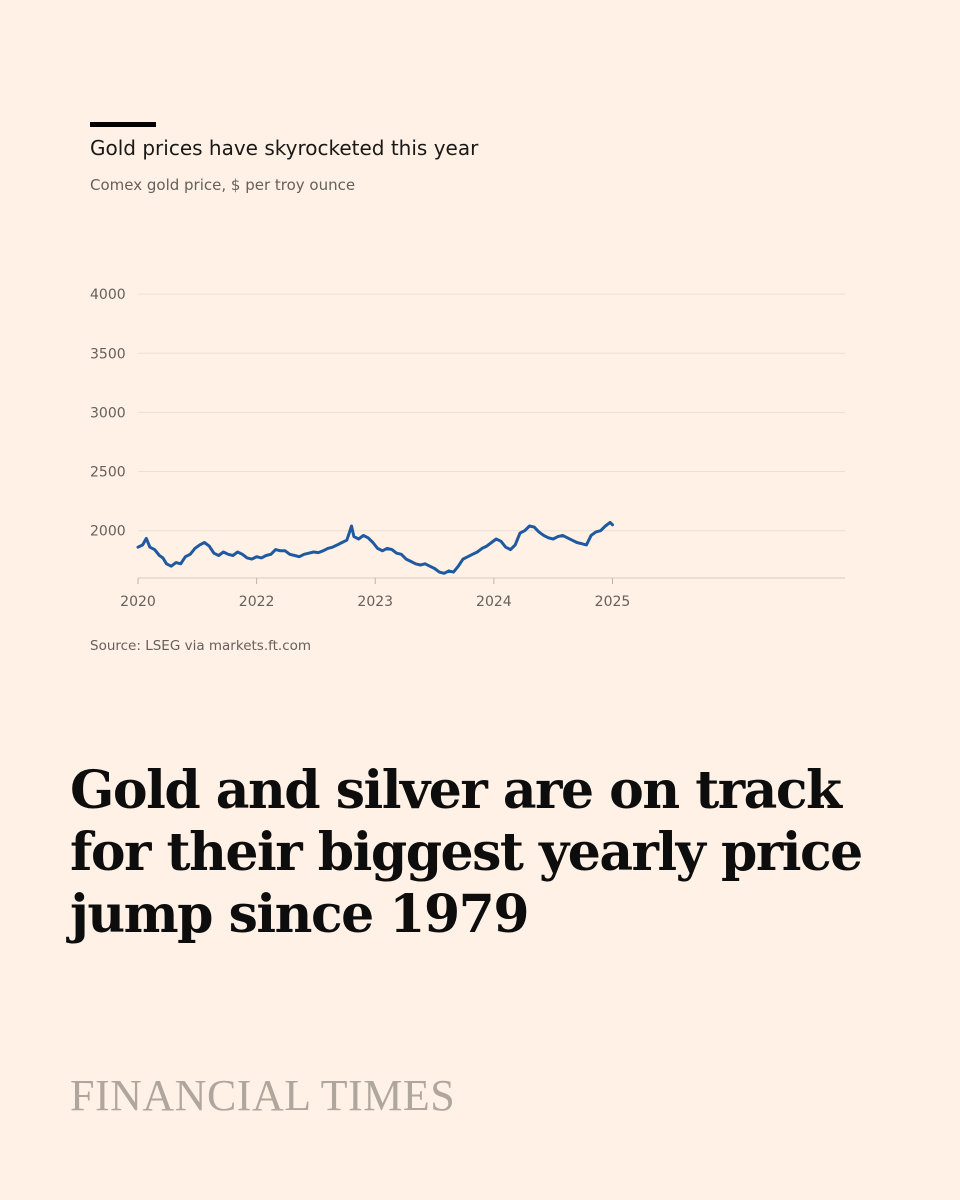 The height and width of the screenshot is (1200, 960). What do you see at coordinates (263, 1095) in the screenshot?
I see `financial-times-logo: FINANCIAL TIMES` at bounding box center [263, 1095].